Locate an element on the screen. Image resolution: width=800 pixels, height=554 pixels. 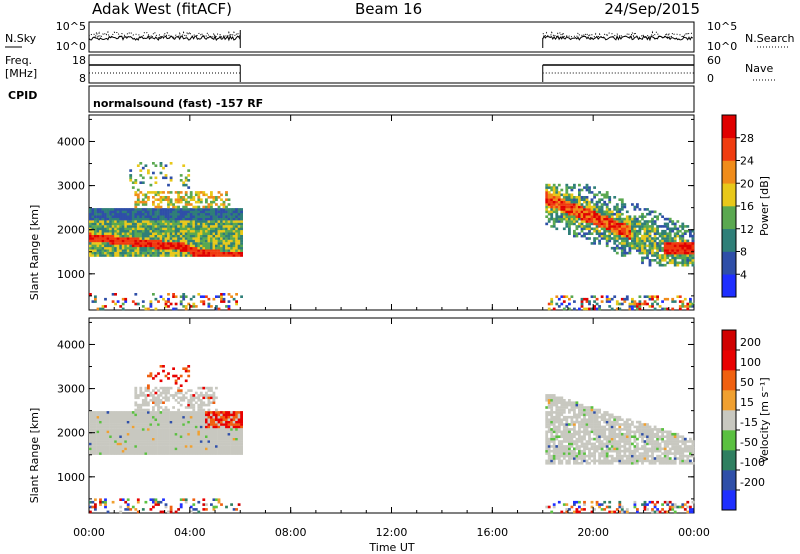
y-axis-label: Slant Range [km] is located at coordinates (34, 253).